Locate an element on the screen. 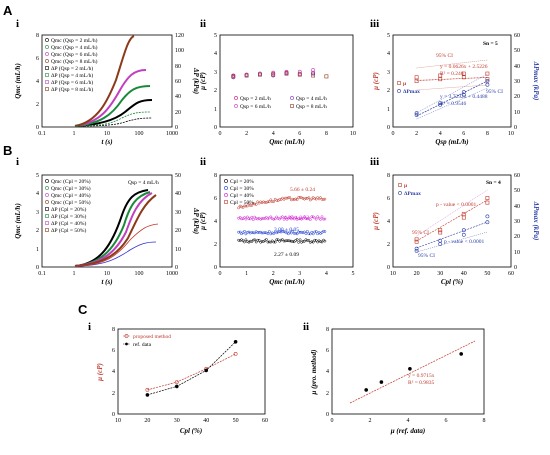 Image resolution: width=550 pixels, height=455 pixels. y-tick: 3 is located at coordinates (37, 213).